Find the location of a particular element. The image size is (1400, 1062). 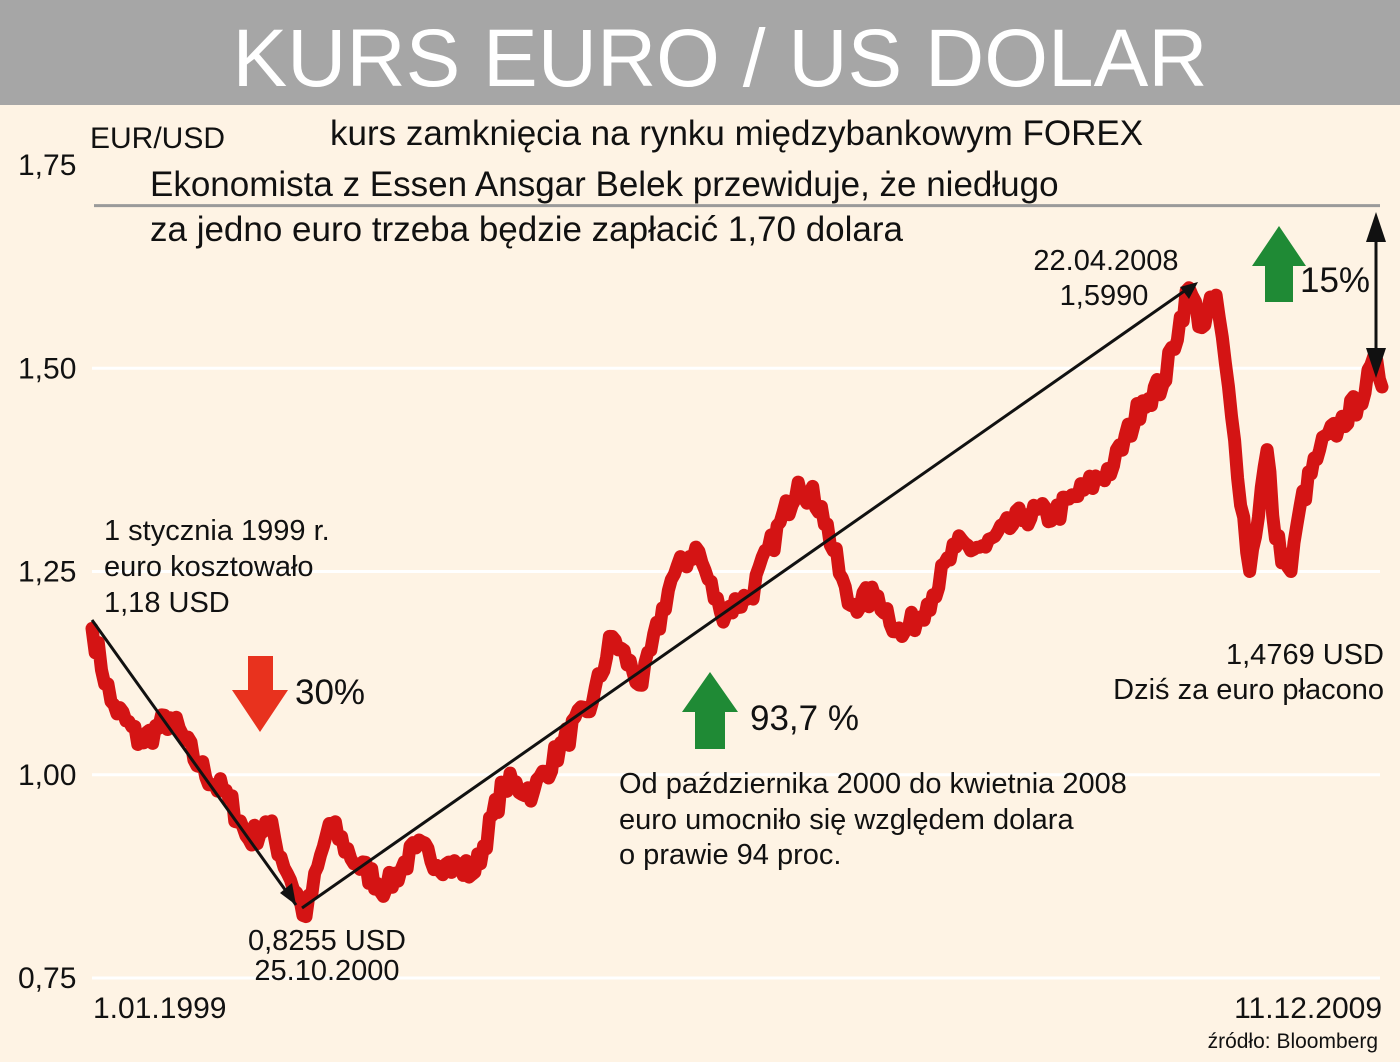

arrowhead-low is located at coordinates (288, 894).